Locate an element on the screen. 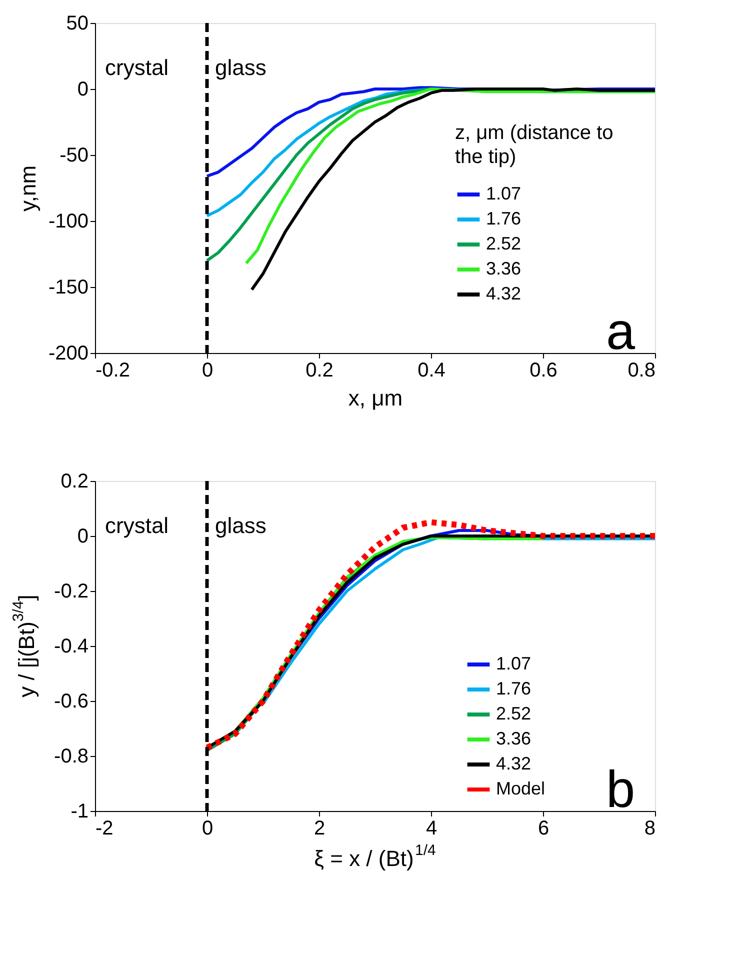 This screenshot has height=968, width=738. x-tick-label: 0.6 is located at coordinates (544, 371).